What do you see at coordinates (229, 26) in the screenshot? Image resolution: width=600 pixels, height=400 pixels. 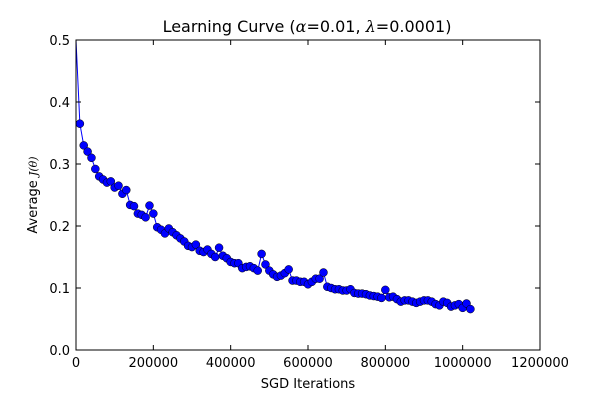 I see `chart-title-prefix: Learning Curve (` at bounding box center [229, 26].